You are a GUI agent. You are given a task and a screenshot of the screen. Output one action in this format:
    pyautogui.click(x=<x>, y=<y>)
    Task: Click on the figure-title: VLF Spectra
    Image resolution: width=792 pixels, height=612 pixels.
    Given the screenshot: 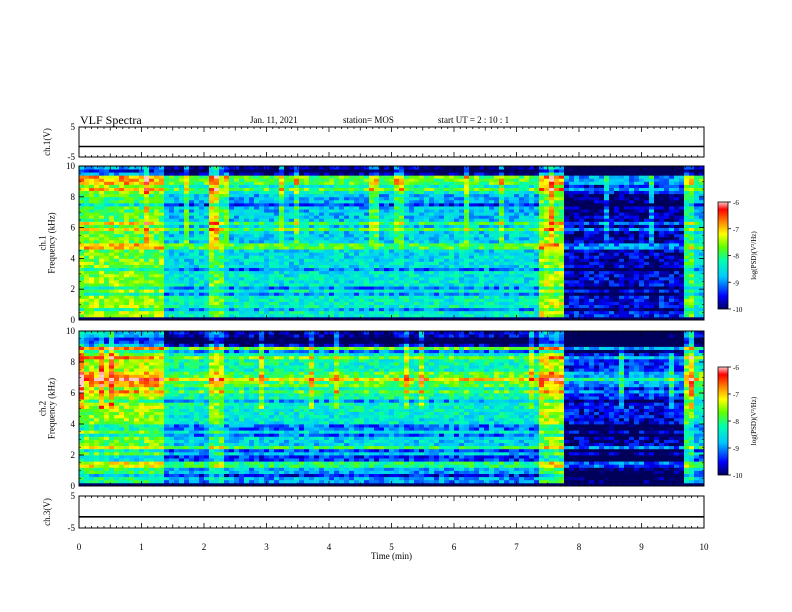 What is the action you would take?
    pyautogui.click(x=111, y=120)
    